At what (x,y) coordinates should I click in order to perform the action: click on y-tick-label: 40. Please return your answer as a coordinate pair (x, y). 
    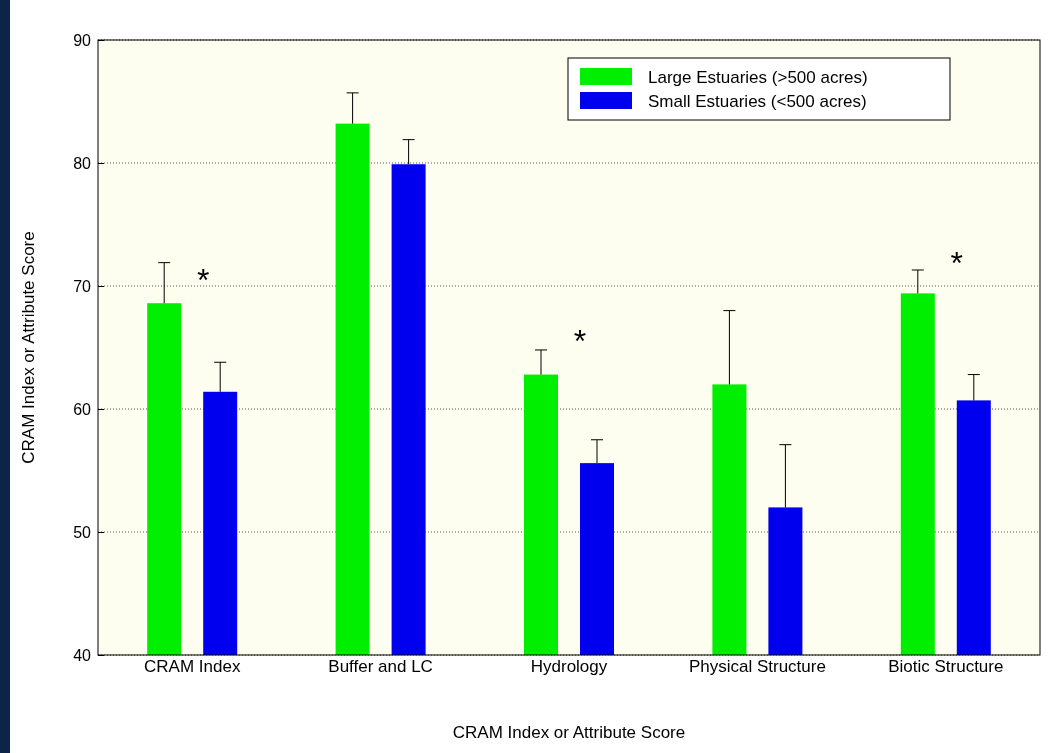
    Looking at the image, I should click on (82, 655).